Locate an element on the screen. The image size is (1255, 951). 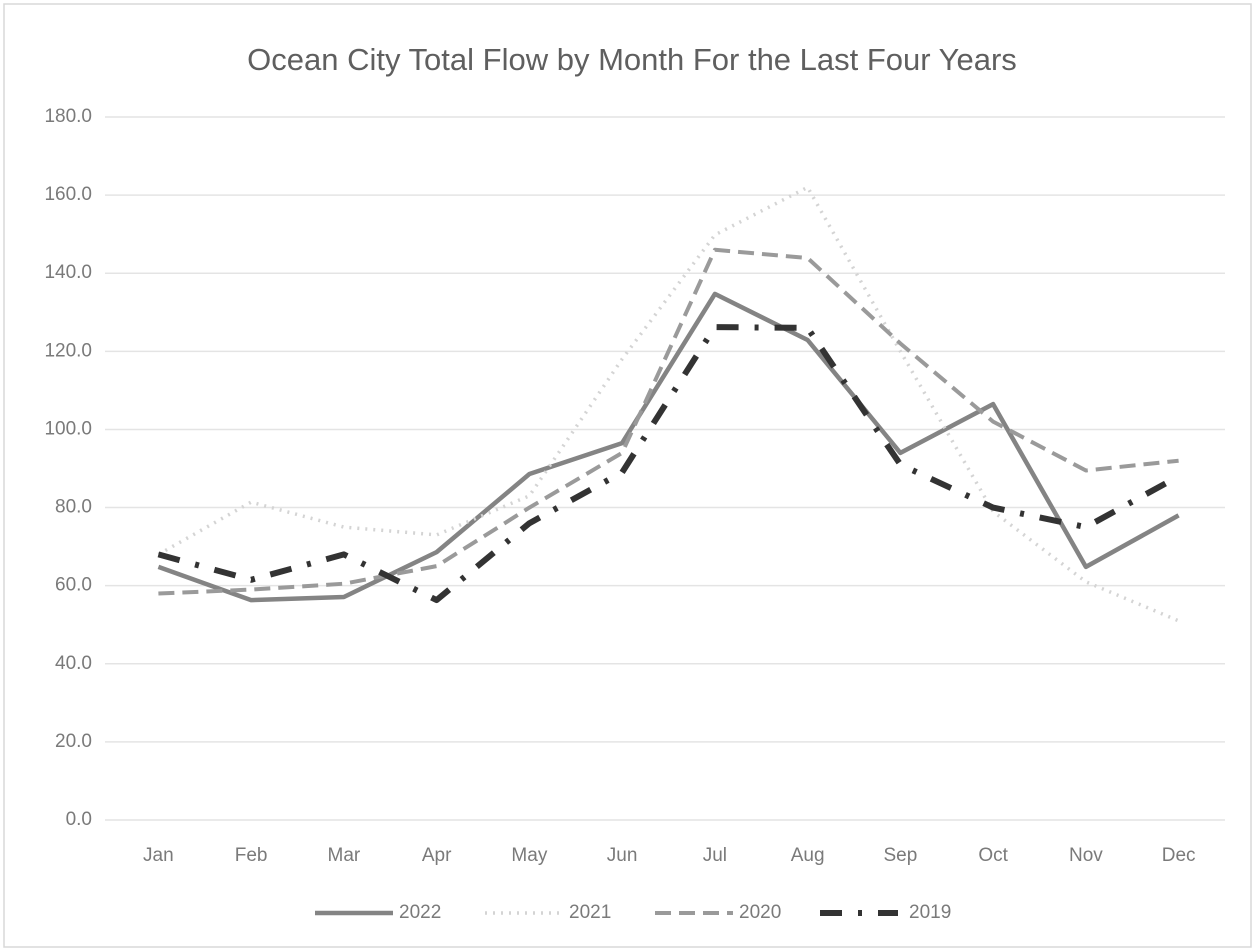
y-tick-label: 80.0 is located at coordinates (73, 507).